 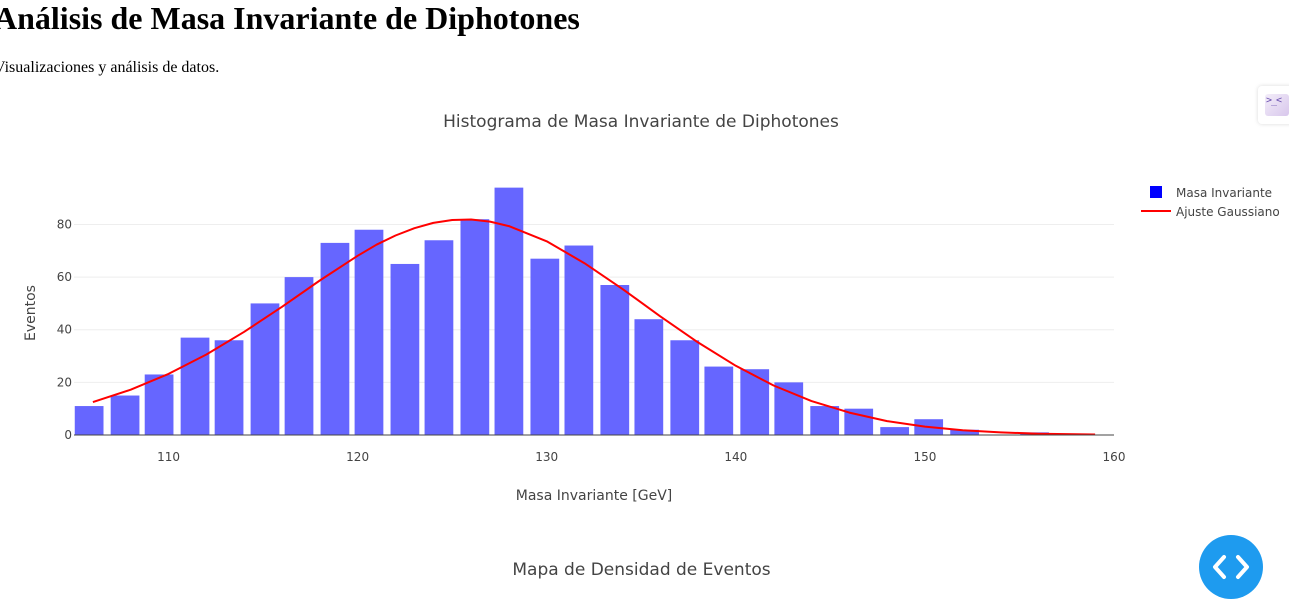 What do you see at coordinates (924, 457) in the screenshot?
I see `x-tick-label: 150` at bounding box center [924, 457].